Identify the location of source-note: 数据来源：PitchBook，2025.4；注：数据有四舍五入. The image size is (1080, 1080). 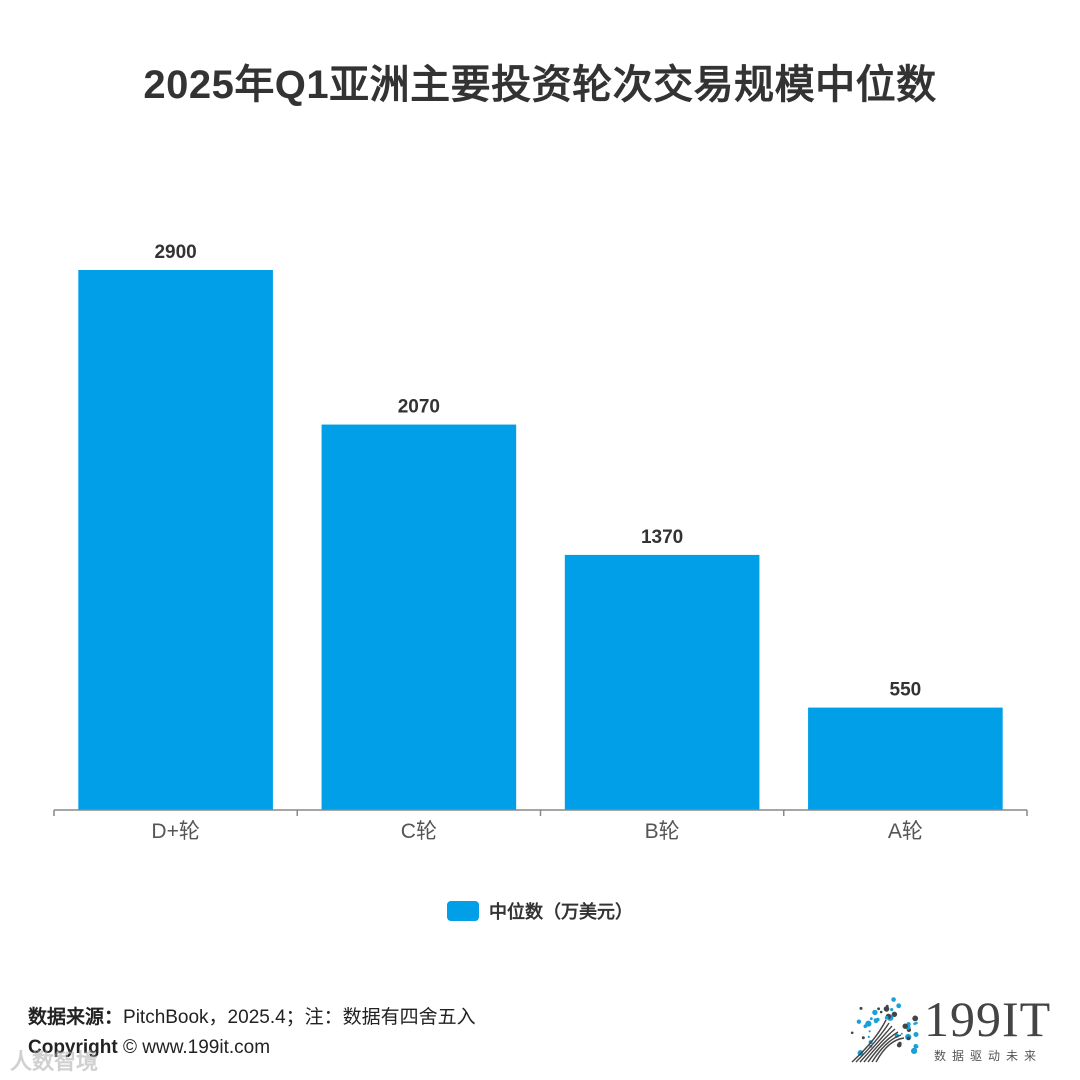
(252, 1015).